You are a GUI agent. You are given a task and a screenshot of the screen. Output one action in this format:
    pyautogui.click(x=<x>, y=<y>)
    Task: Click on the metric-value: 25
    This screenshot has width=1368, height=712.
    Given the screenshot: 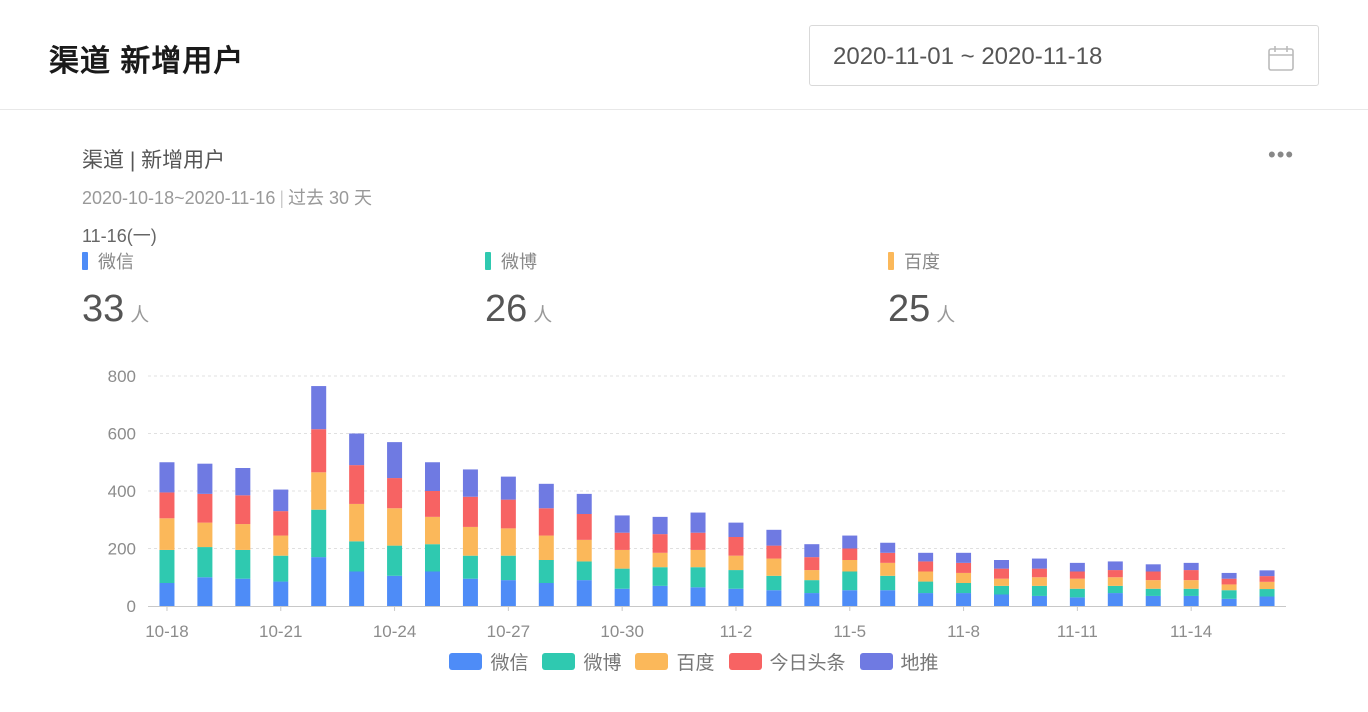 What is the action you would take?
    pyautogui.click(x=909, y=309)
    